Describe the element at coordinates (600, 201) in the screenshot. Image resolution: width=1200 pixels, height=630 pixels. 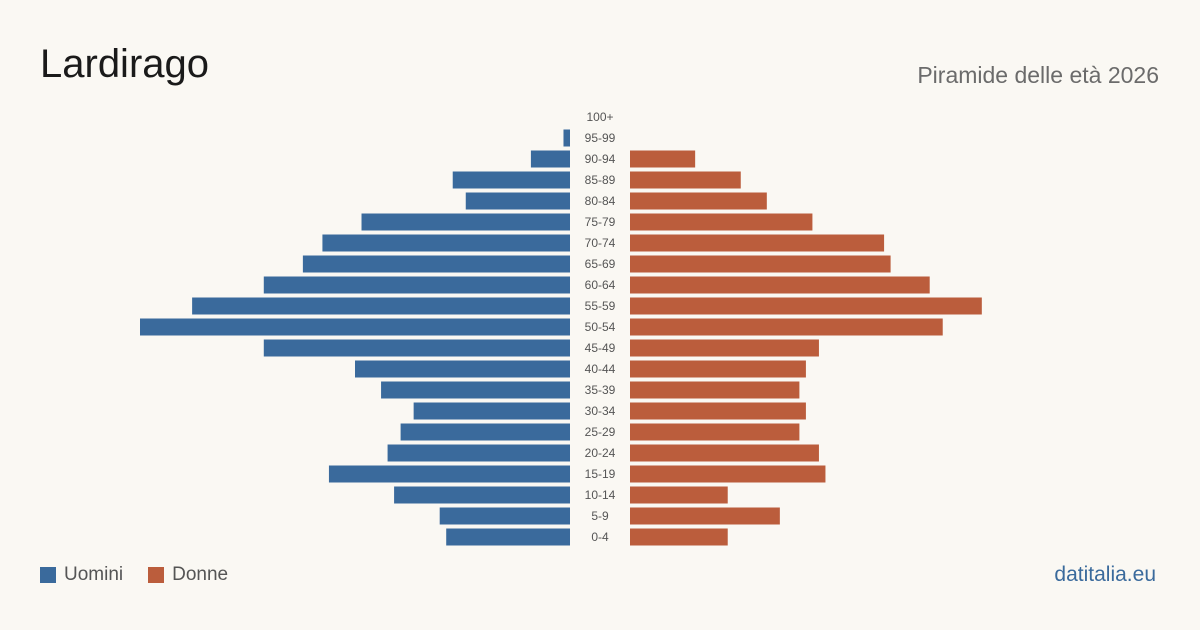
I see `age-label-80-84: 80-84` at that location.